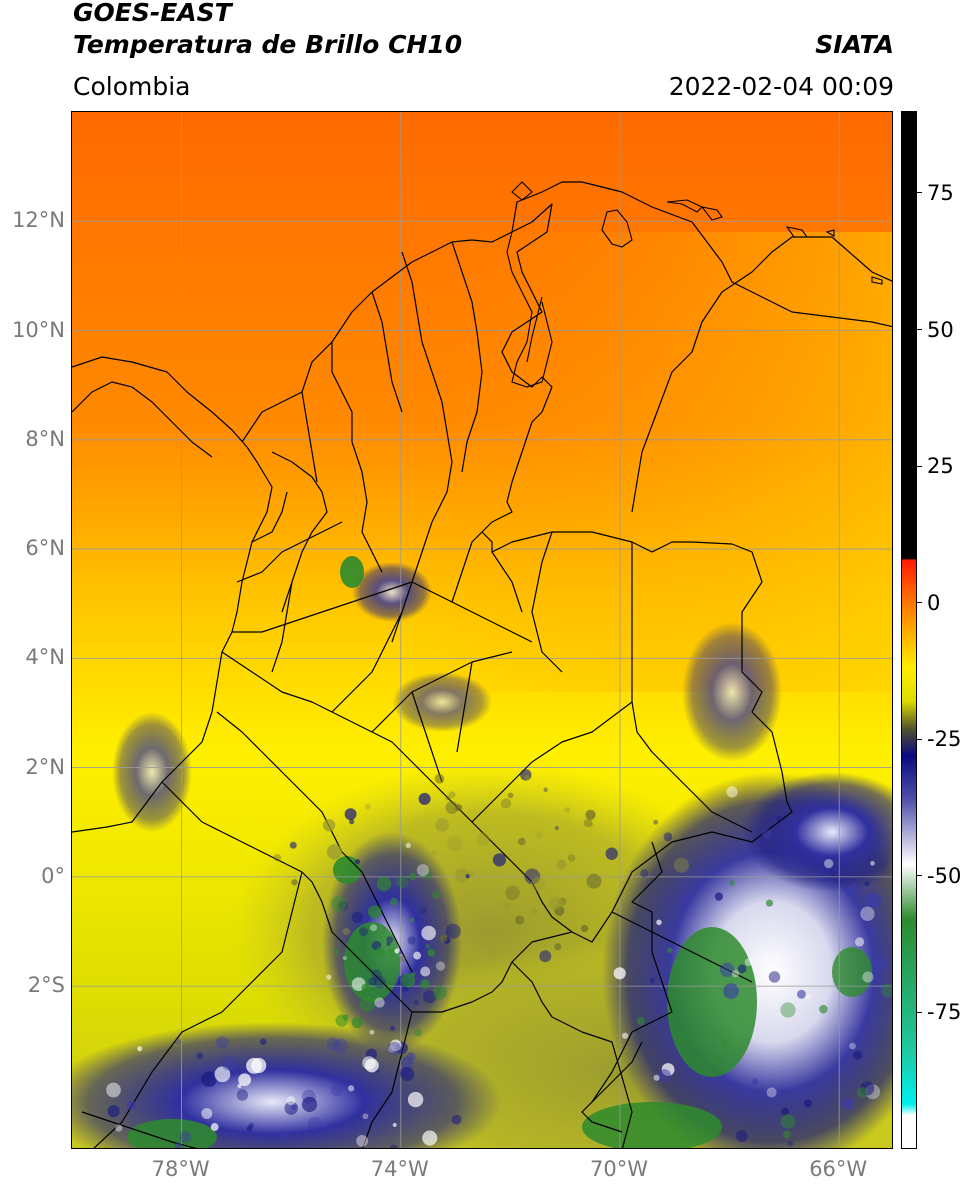  Describe the element at coordinates (45, 438) in the screenshot. I see `latitude-tick-label: 8°N` at that location.